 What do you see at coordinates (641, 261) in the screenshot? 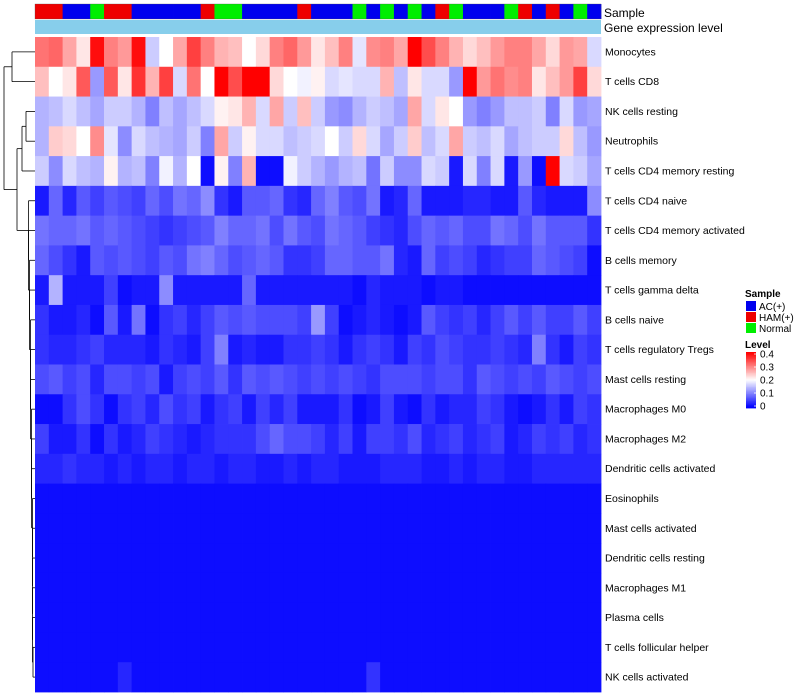
I see `row-label: B cells memory` at bounding box center [641, 261].